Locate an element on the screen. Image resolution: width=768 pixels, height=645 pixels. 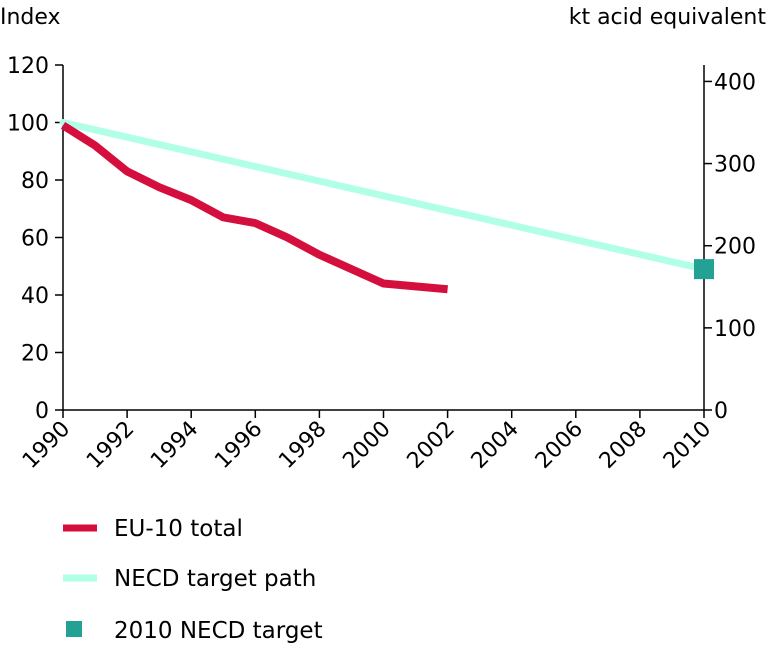
legend-label-eu10-total: EU-10 total is located at coordinates (178, 529).